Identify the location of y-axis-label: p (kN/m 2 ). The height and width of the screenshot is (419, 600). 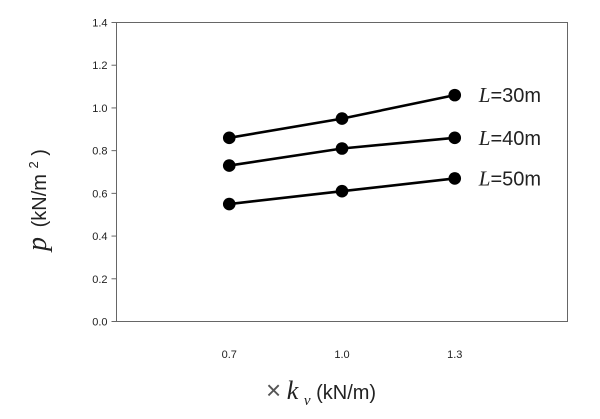
(37, 201).